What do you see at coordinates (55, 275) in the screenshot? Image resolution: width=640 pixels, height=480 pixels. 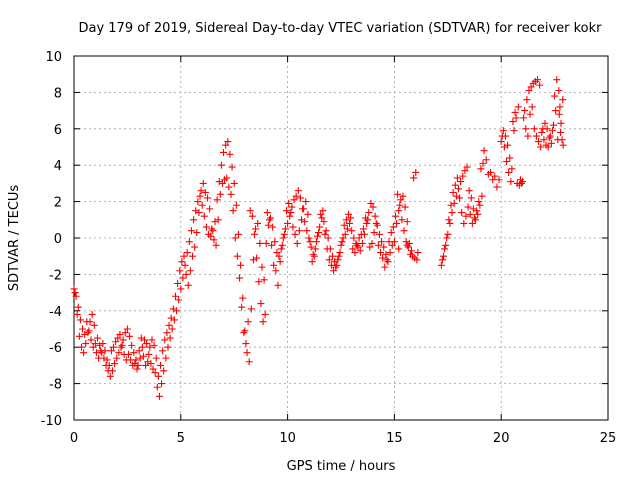 I see `y-tick-label: -2` at bounding box center [55, 275].